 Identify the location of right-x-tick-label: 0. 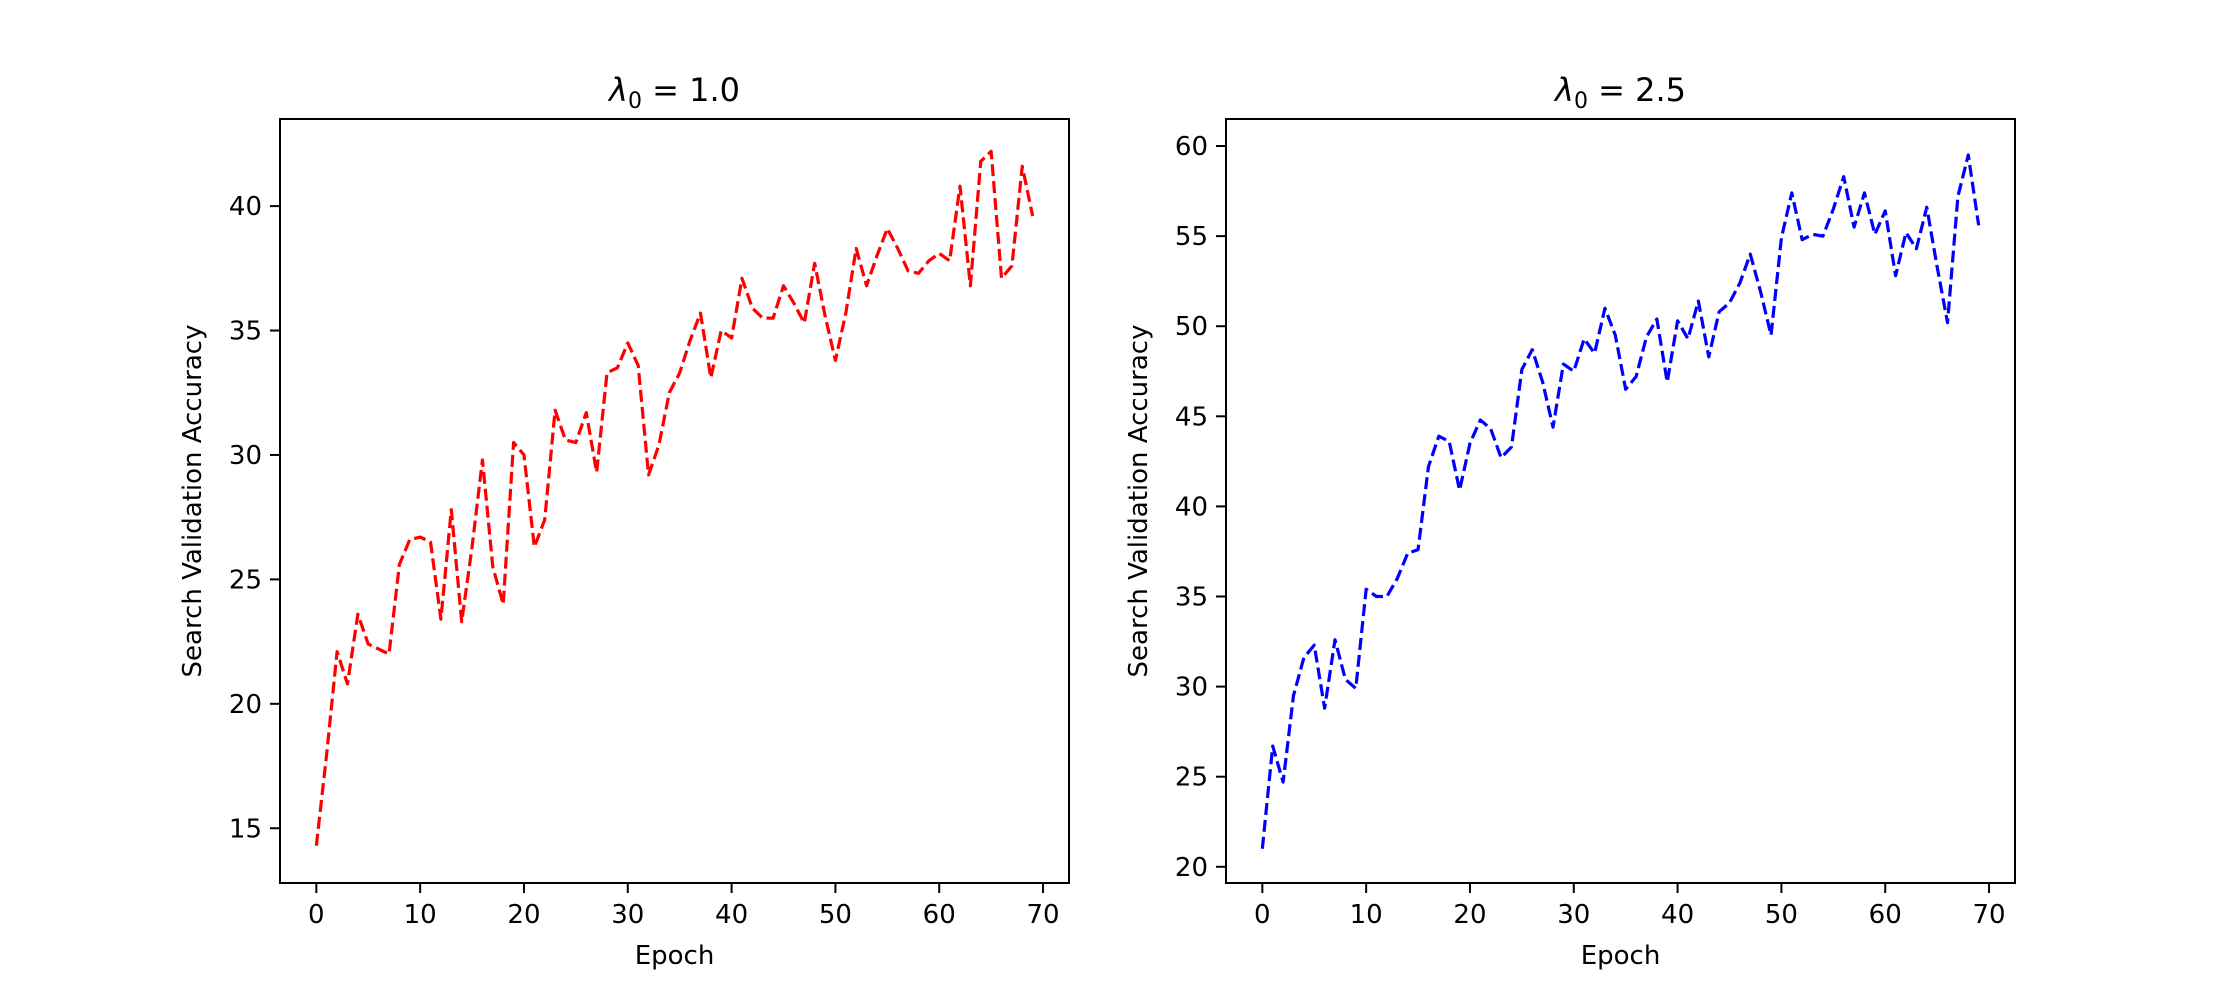
(1262, 915).